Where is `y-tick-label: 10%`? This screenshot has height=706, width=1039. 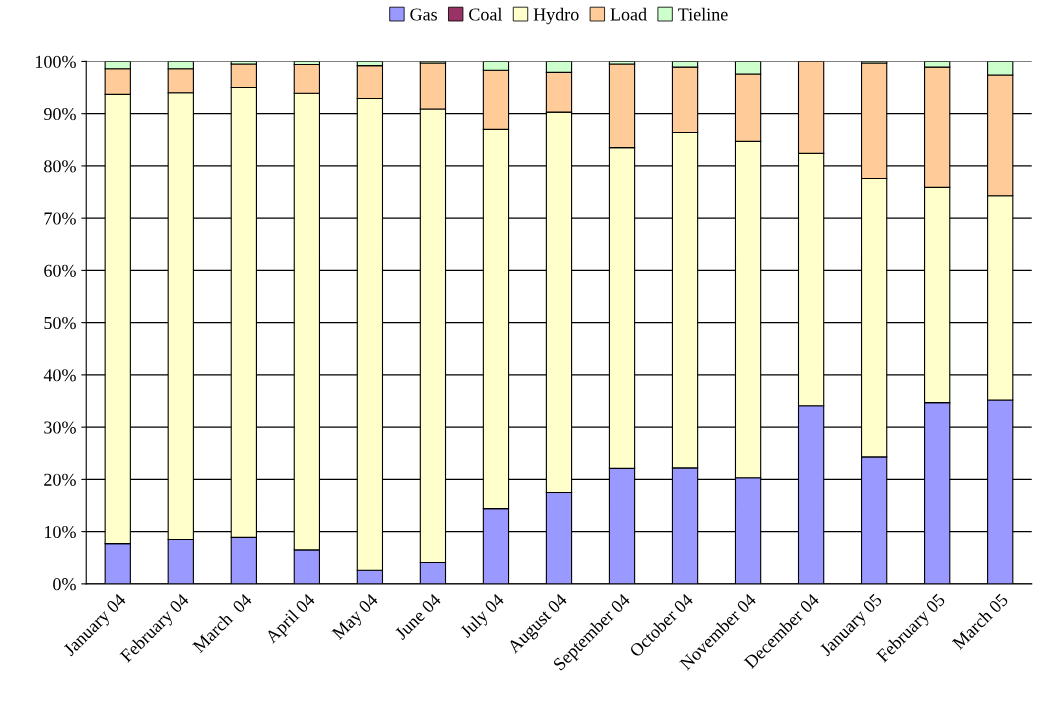
y-tick-label: 10% is located at coordinates (60, 532).